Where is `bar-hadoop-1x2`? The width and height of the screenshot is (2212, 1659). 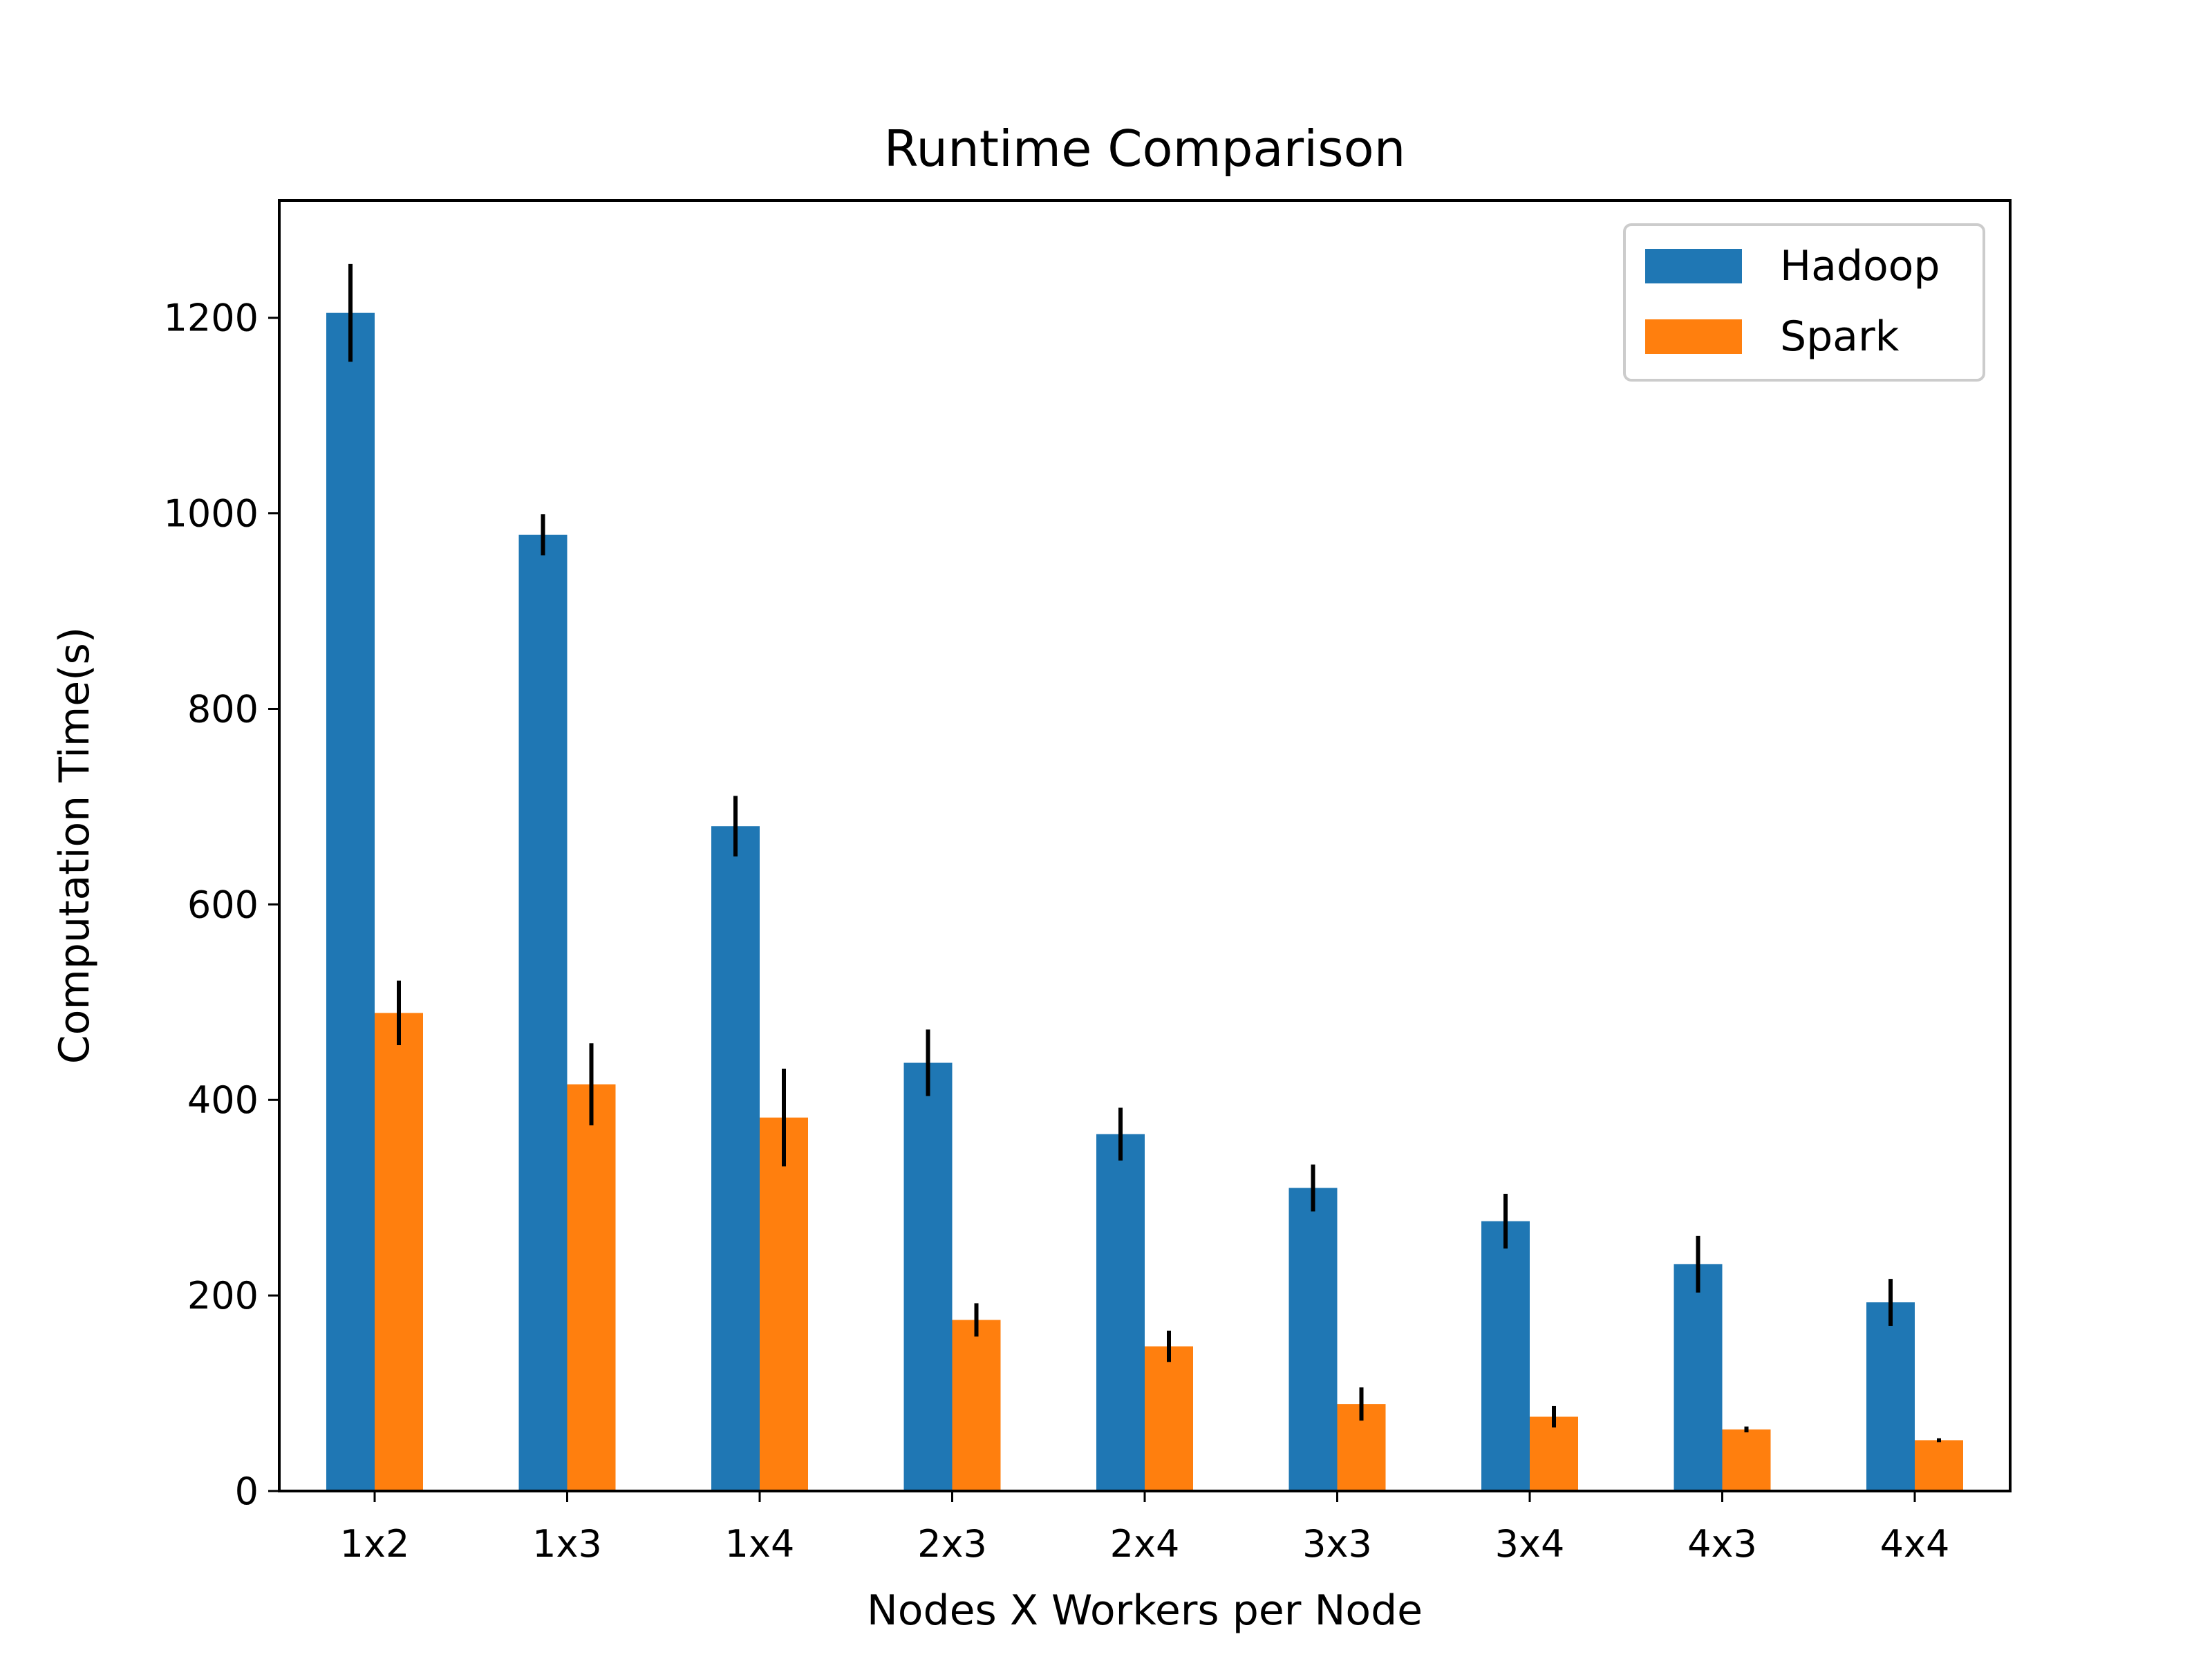 bar-hadoop-1x2 is located at coordinates (350, 902).